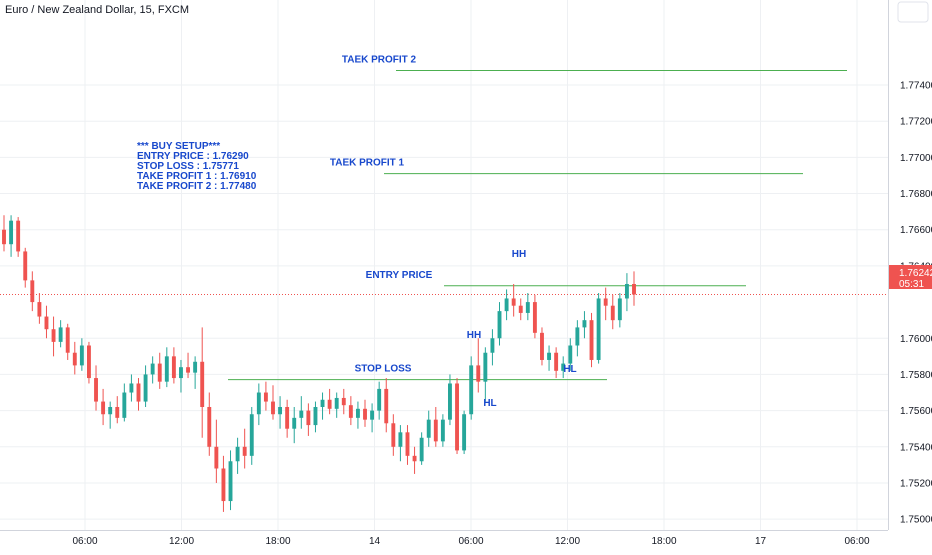 Image resolution: width=932 pixels, height=555 pixels. What do you see at coordinates (97, 10) in the screenshot?
I see `symbol-title: Euro / New Zealand Dollar, 15, FXCM` at bounding box center [97, 10].